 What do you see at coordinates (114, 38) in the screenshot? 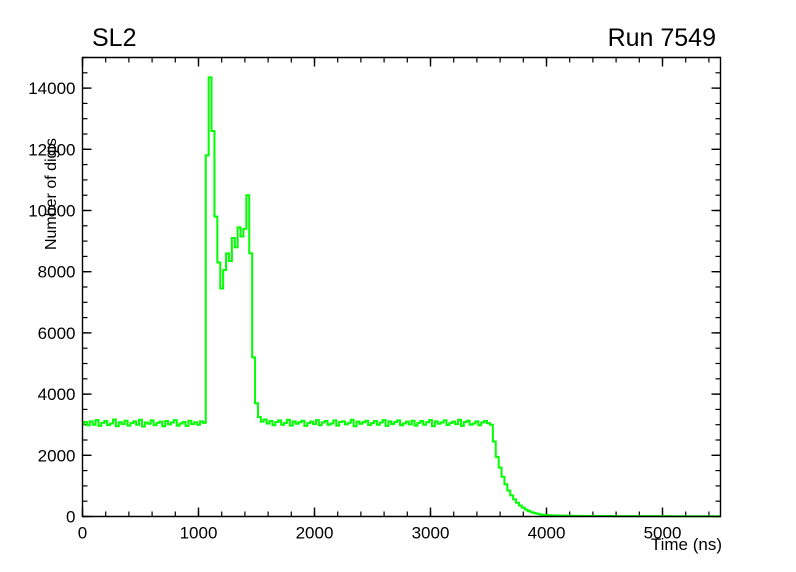
I see `page-title: SL2` at bounding box center [114, 38].